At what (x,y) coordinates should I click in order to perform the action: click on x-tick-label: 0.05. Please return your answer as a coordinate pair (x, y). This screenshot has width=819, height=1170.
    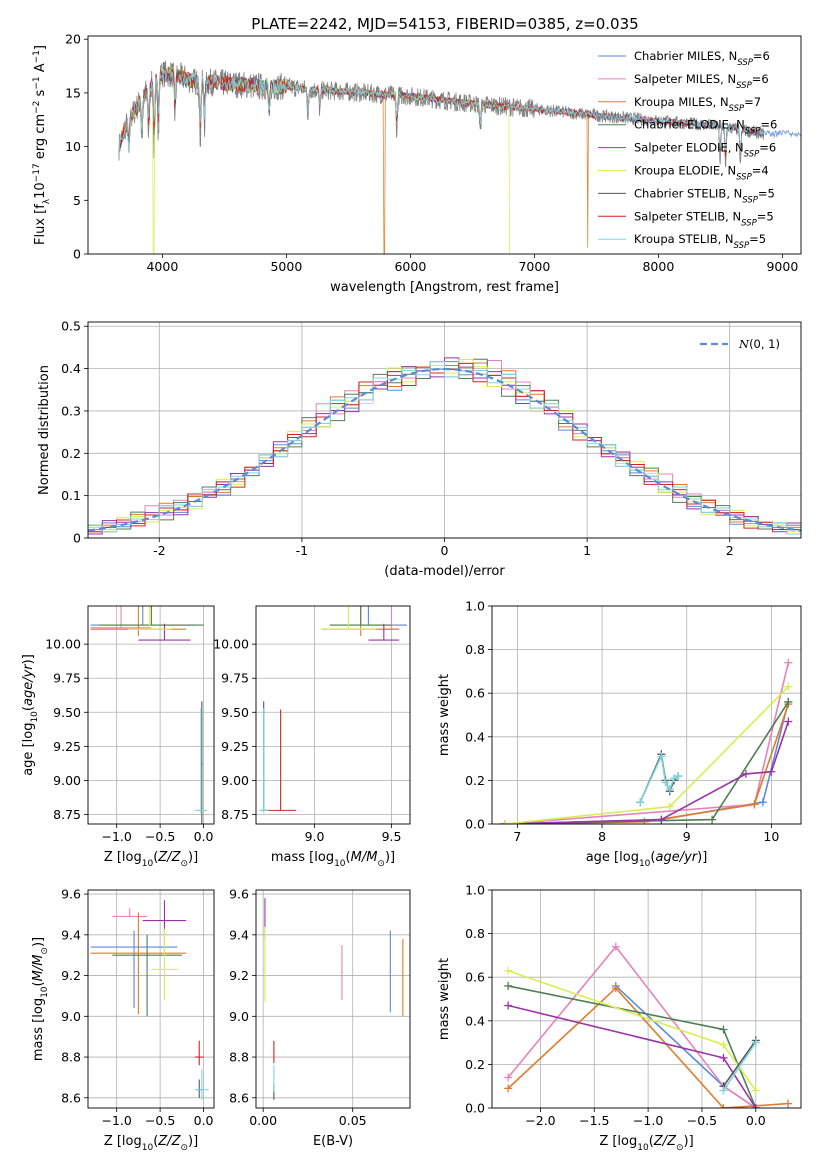
    Looking at the image, I should click on (353, 1120).